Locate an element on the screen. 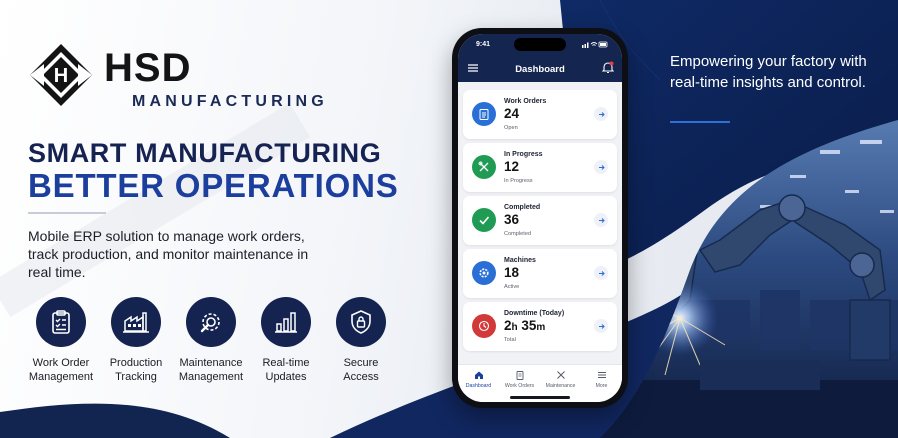 This screenshot has width=898, height=438. factory-icon is located at coordinates (136, 322).